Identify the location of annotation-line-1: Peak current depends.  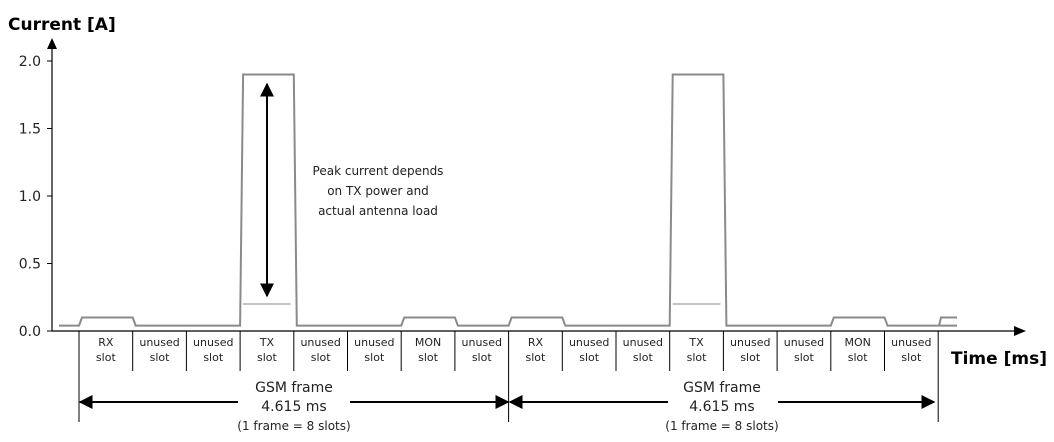
(378, 171).